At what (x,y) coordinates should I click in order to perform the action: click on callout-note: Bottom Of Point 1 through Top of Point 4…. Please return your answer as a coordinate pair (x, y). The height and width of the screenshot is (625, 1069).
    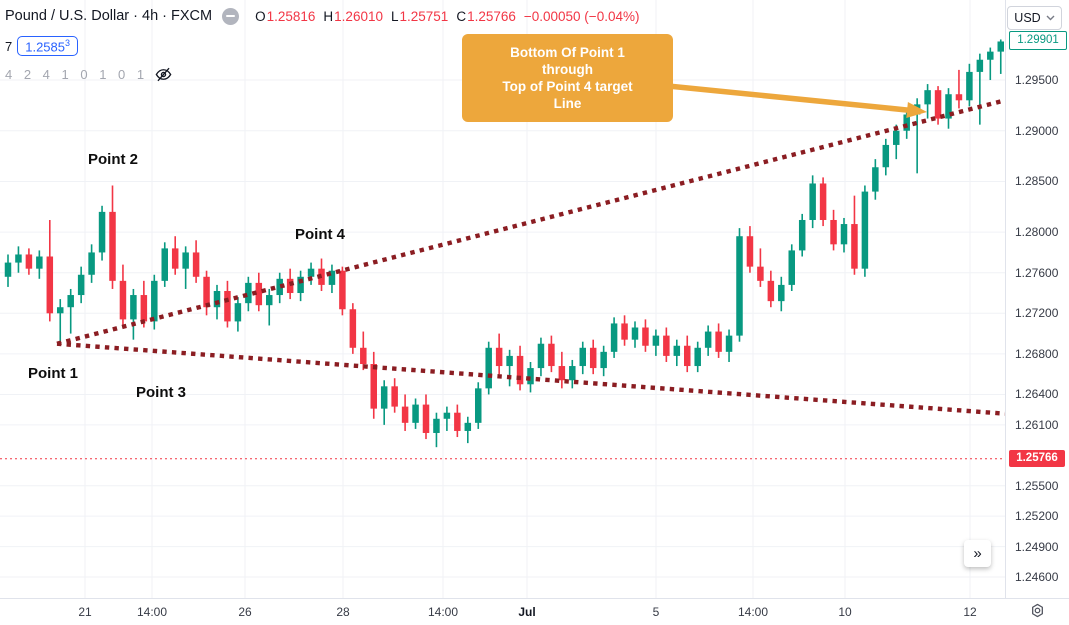
    Looking at the image, I should click on (567, 78).